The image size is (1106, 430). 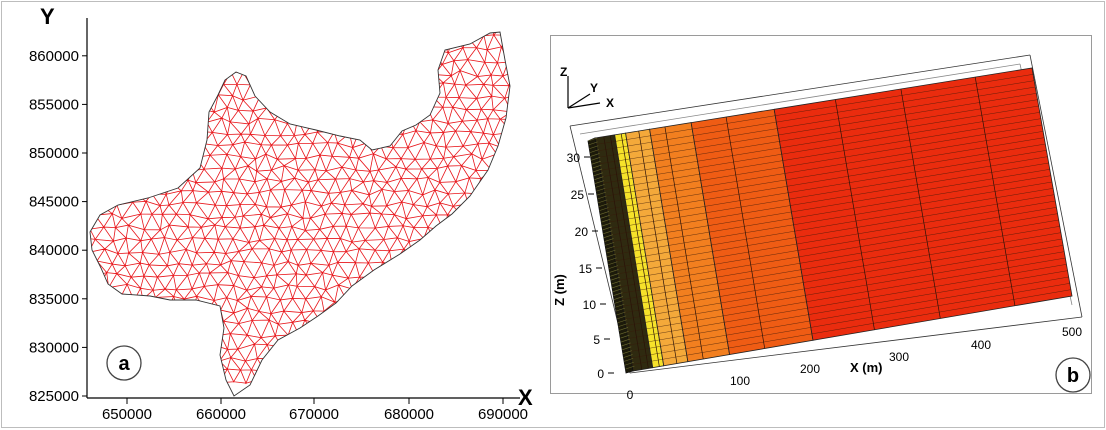 What do you see at coordinates (582, 232) in the screenshot?
I see `panel-b-z-tick-label: 20` at bounding box center [582, 232].